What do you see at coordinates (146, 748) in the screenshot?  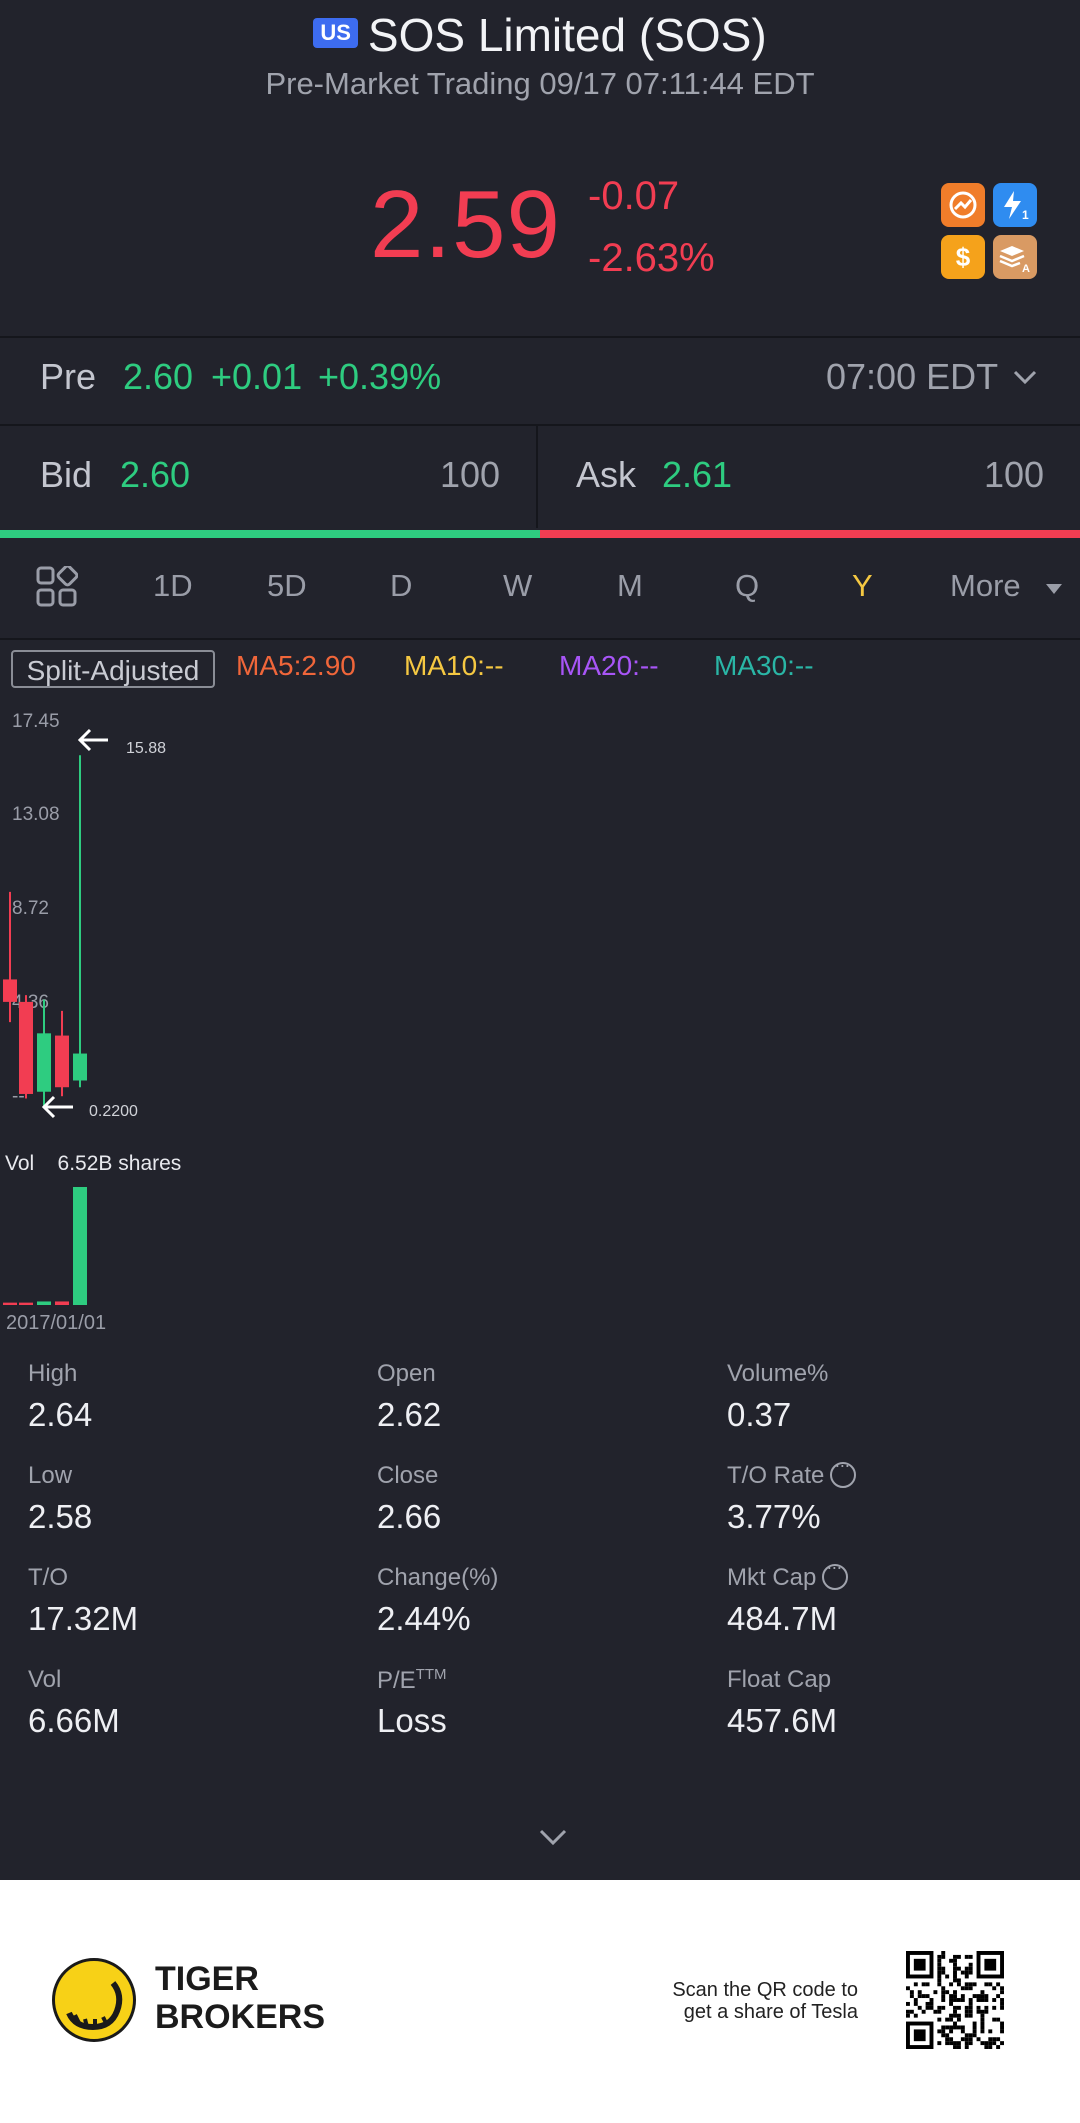 I see `high-marker-value: 15.88` at bounding box center [146, 748].